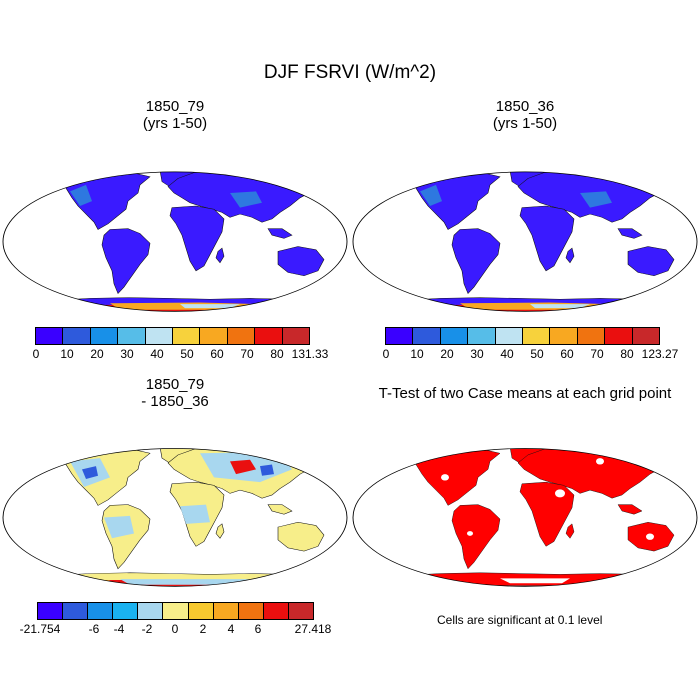 The image size is (700, 700). What do you see at coordinates (175, 384) in the screenshot?
I see `panel-3-title-line1: 1850_79` at bounding box center [175, 384].